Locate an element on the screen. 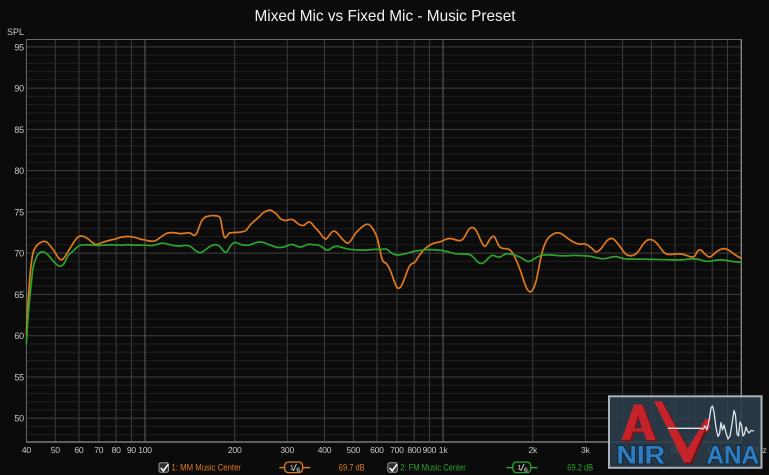 This screenshot has height=475, width=769. svg-text: 65 is located at coordinates (19, 295).